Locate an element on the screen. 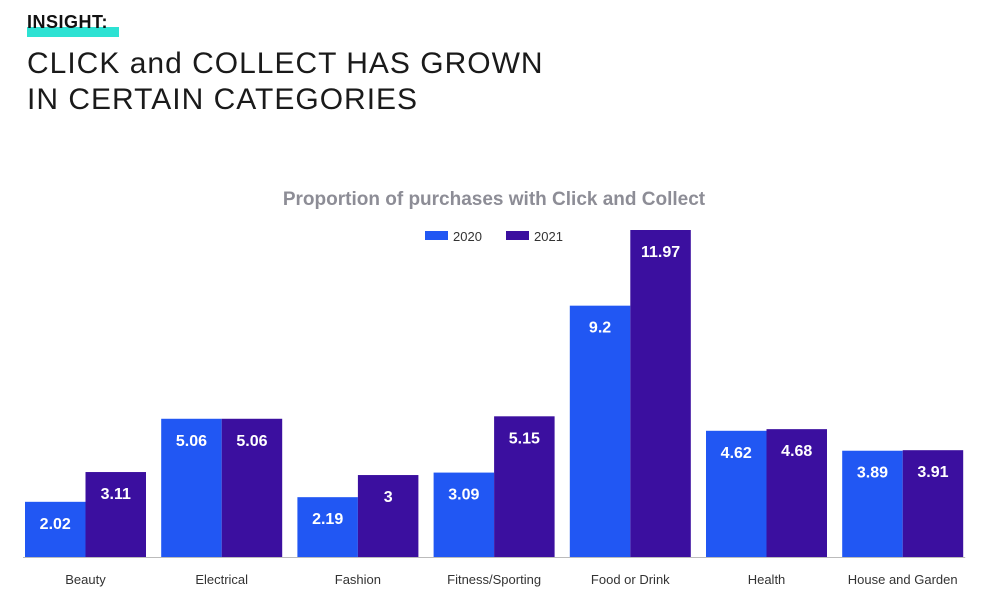 The height and width of the screenshot is (605, 984). headline-line-2: IN CERTAIN CATEGORIES is located at coordinates (223, 99).